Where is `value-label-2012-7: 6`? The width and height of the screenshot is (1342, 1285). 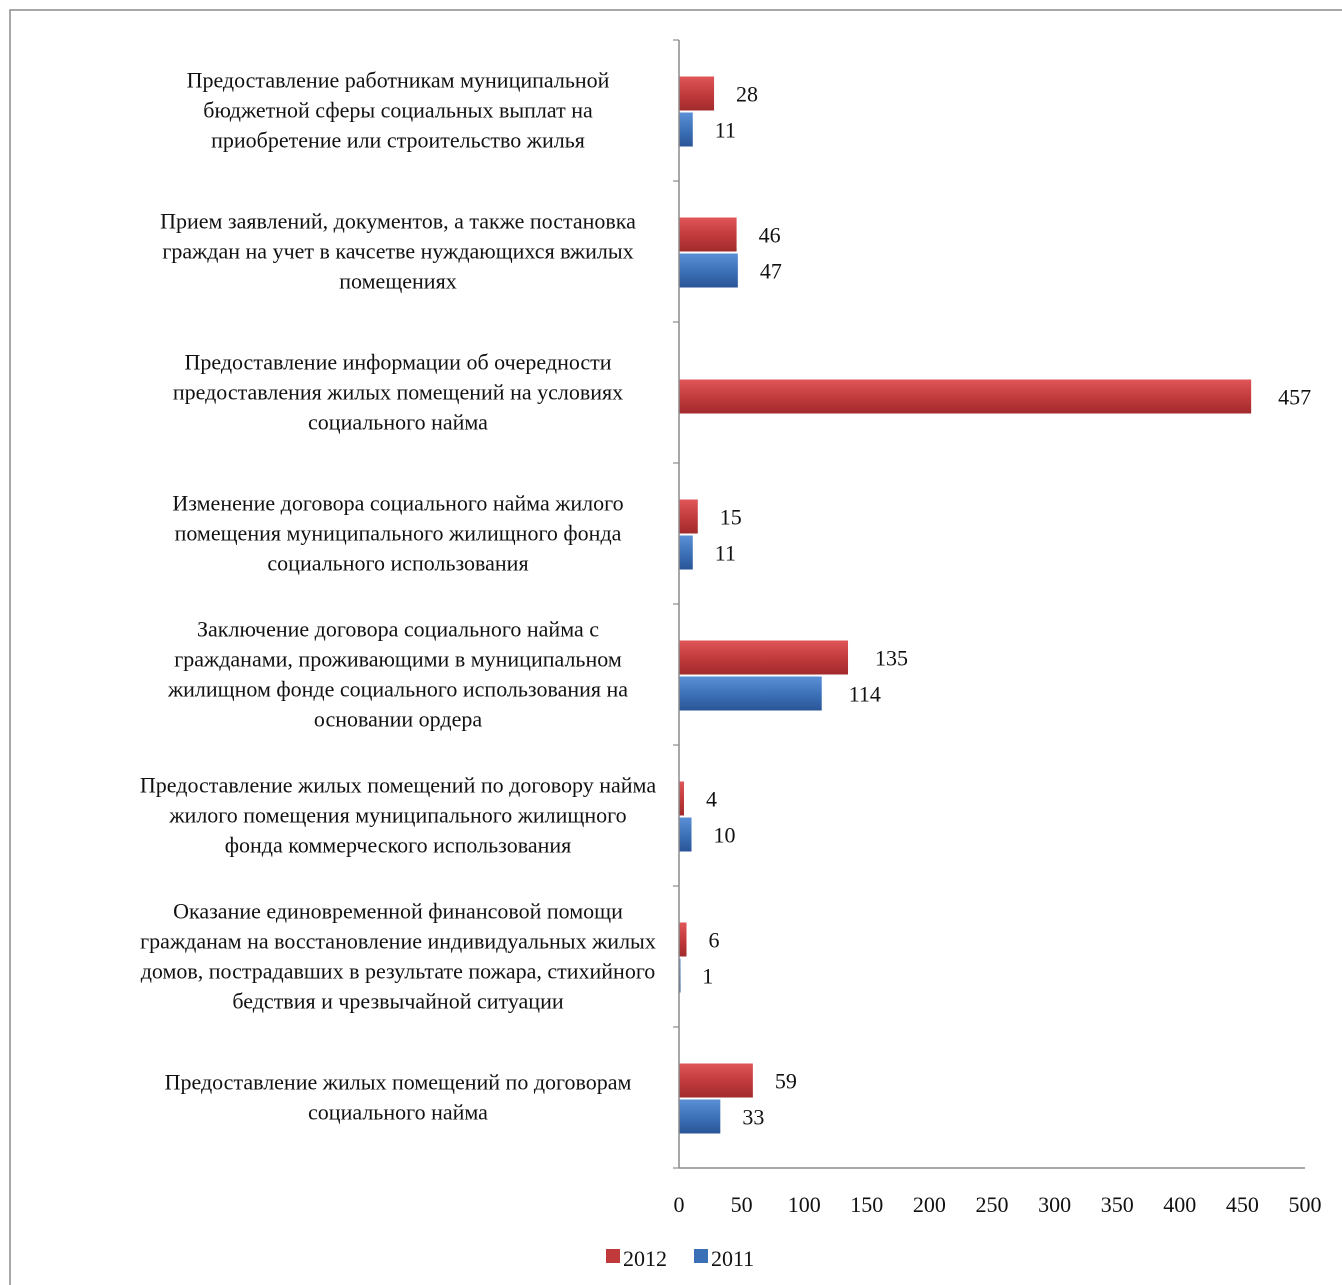 value-label-2012-7: 6 is located at coordinates (714, 940).